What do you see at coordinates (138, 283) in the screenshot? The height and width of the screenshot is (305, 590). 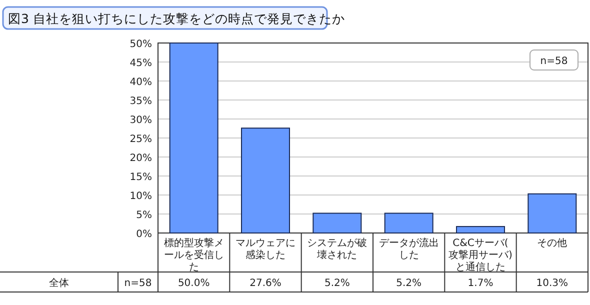 I see `text: n=58` at bounding box center [138, 283].